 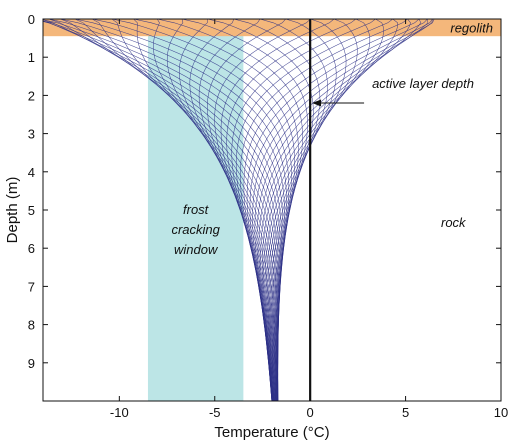 What do you see at coordinates (31, 210) in the screenshot?
I see `y-tick-label: 5` at bounding box center [31, 210].